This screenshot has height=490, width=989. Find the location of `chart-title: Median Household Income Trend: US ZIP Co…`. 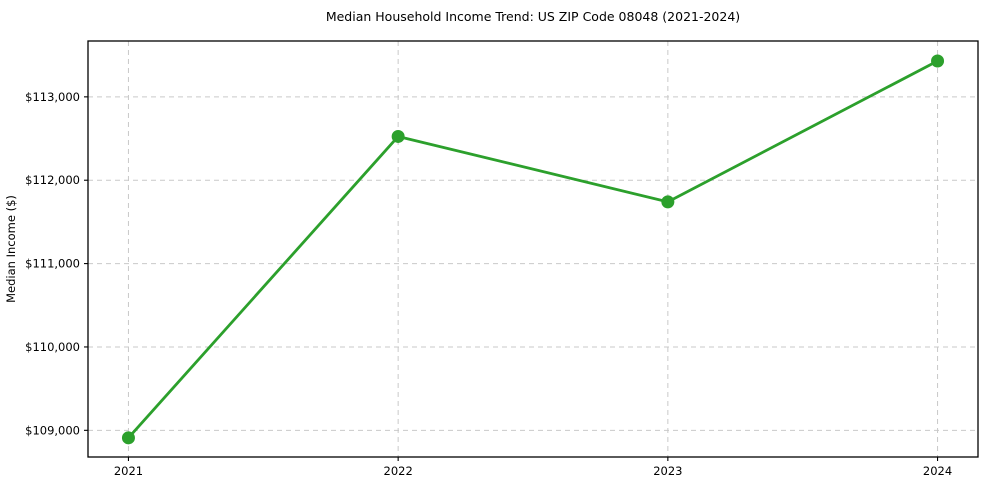

chart-title: Median Household Income Trend: US ZIP Co… is located at coordinates (533, 16).